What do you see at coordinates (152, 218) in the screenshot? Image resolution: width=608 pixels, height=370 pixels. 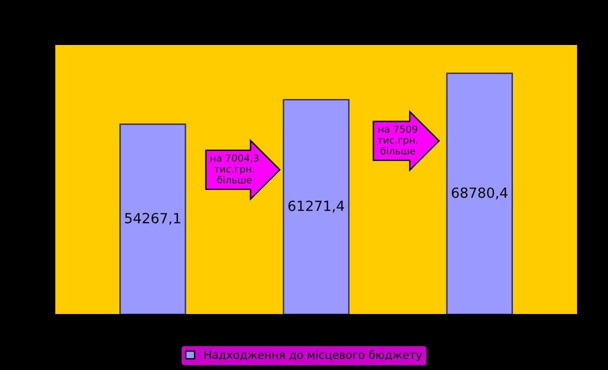 I see `data-label: 54267,1` at bounding box center [152, 218].